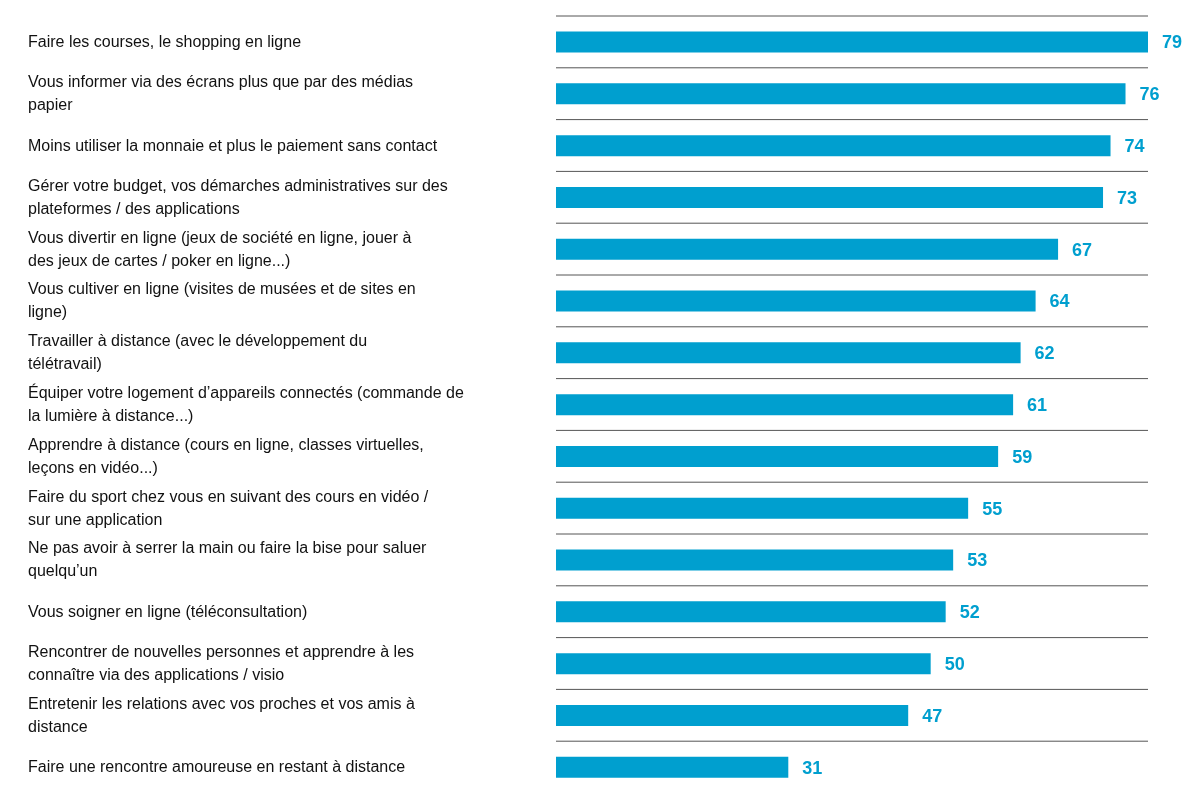 This screenshot has width=1202, height=795. I want to click on data-label: 76, so click(1149, 94).